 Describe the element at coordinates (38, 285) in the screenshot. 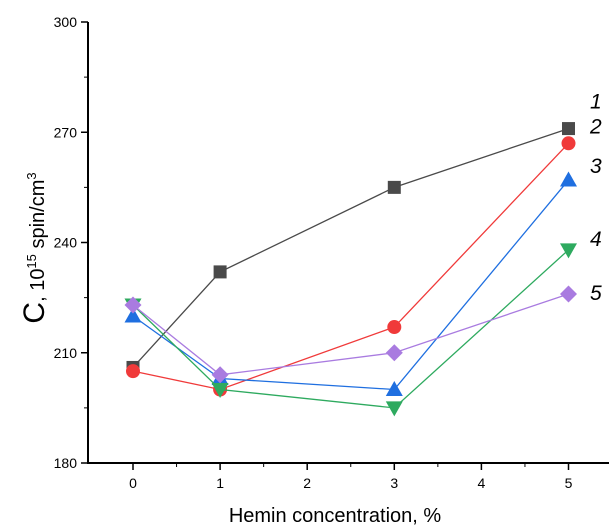

I see `y-axis-title-factor: , 10` at that location.